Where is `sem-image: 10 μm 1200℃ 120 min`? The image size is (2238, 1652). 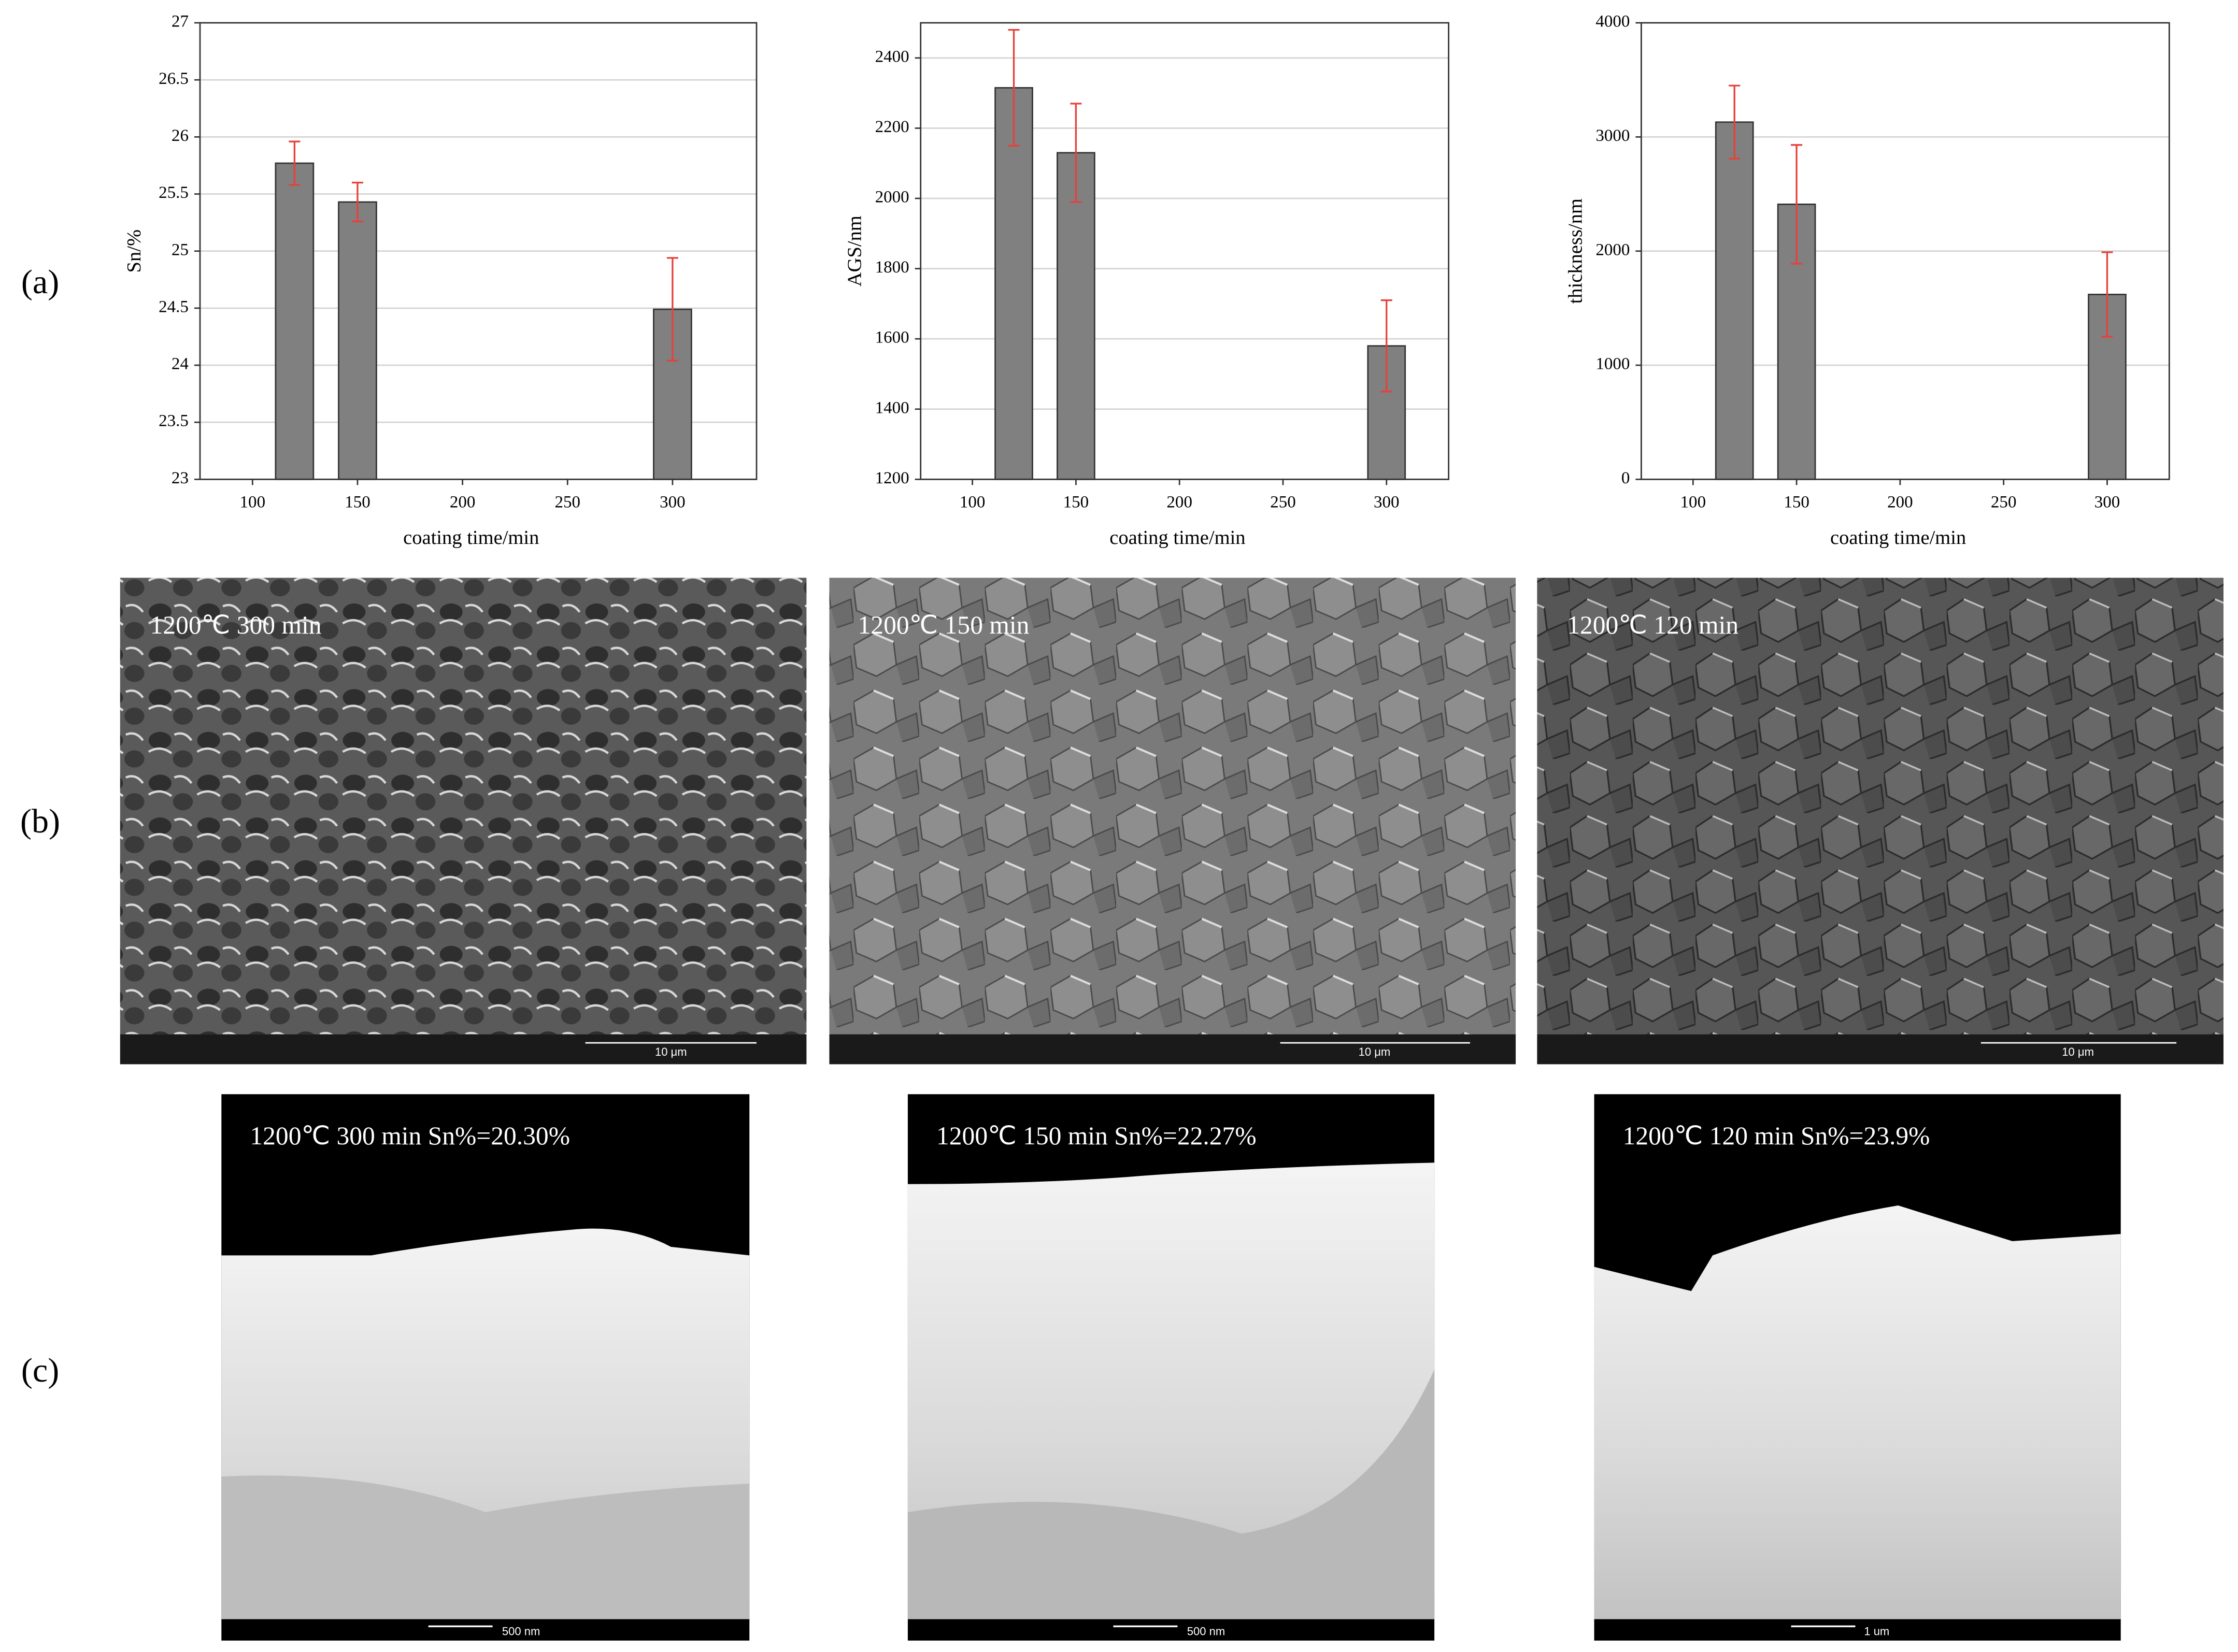 sem-image: 10 μm 1200℃ 120 min is located at coordinates (1880, 822).